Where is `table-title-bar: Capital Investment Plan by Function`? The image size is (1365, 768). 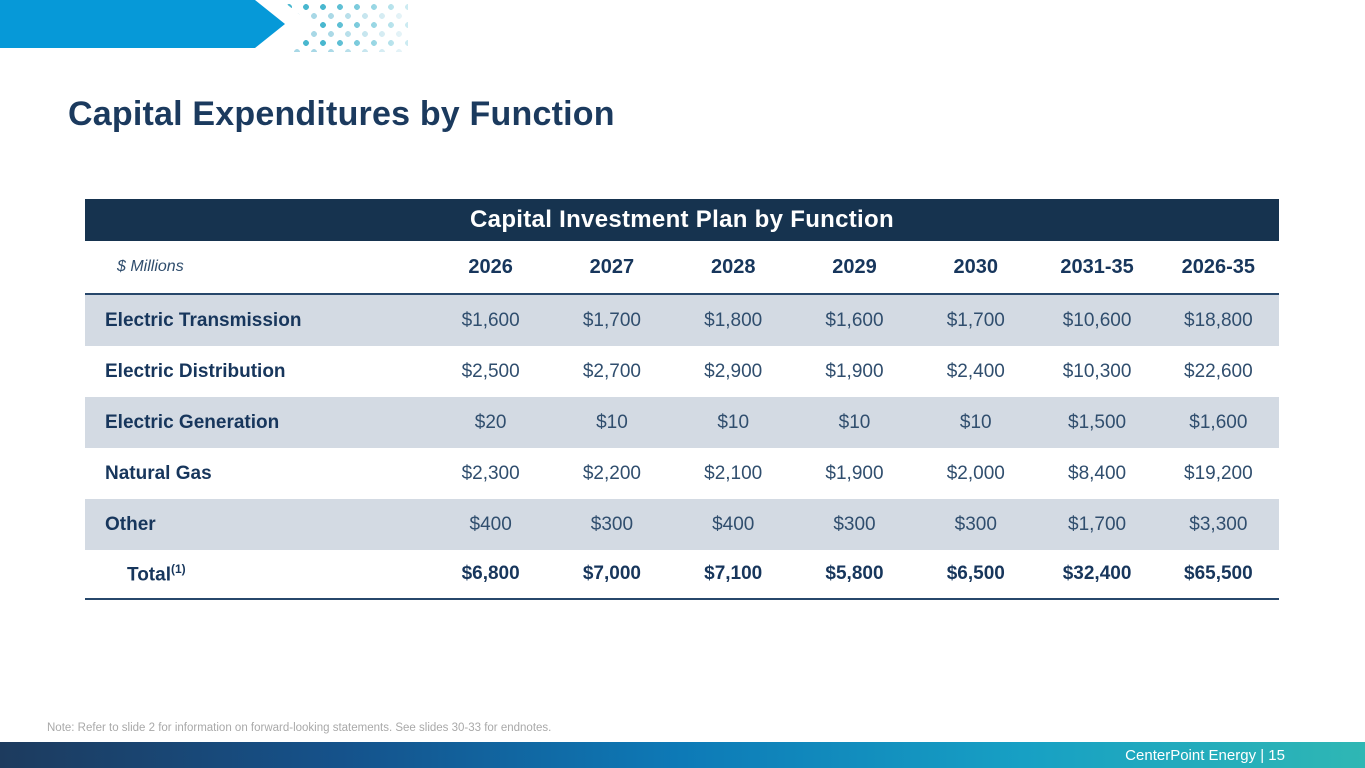 table-title-bar: Capital Investment Plan by Function is located at coordinates (682, 220).